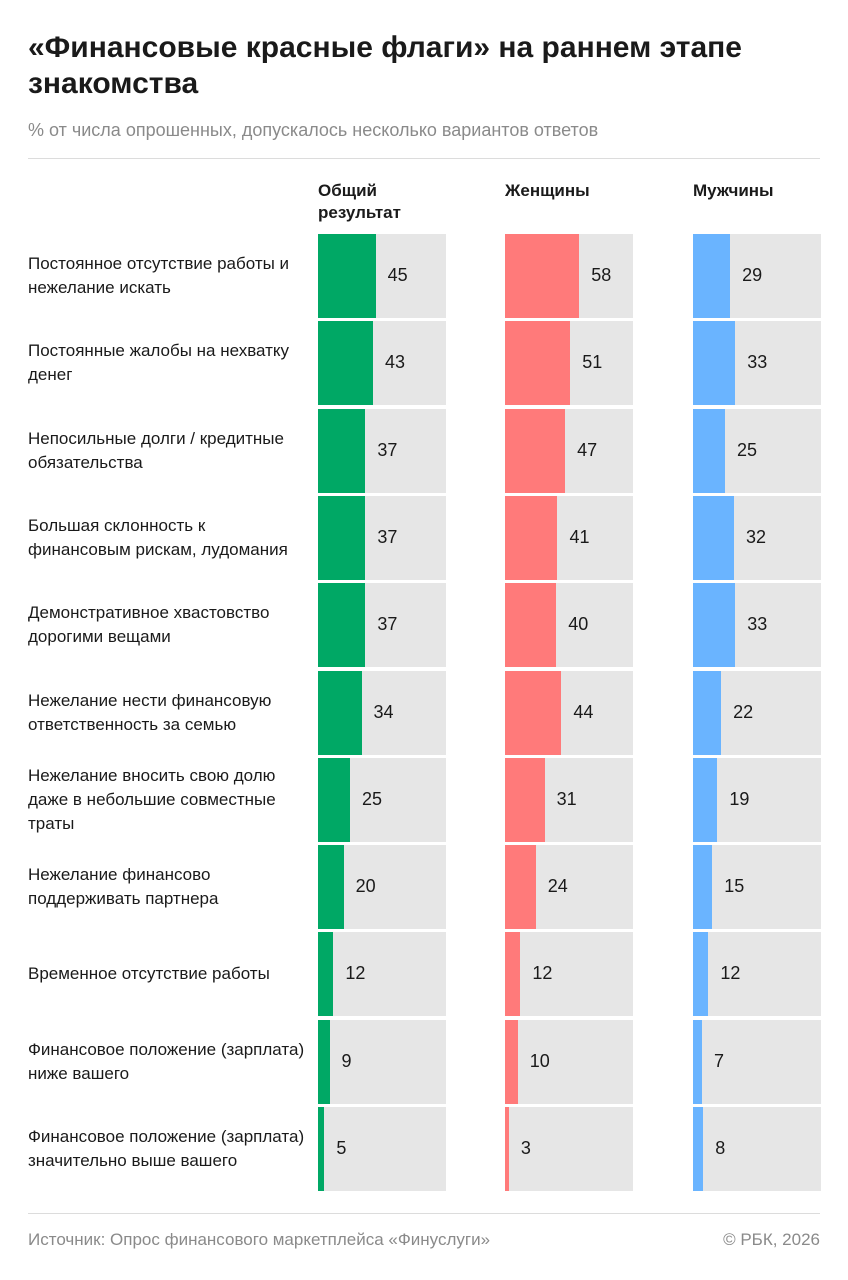 The height and width of the screenshot is (1280, 848). I want to click on category-label: Временное отсутствие работы, so click(149, 974).